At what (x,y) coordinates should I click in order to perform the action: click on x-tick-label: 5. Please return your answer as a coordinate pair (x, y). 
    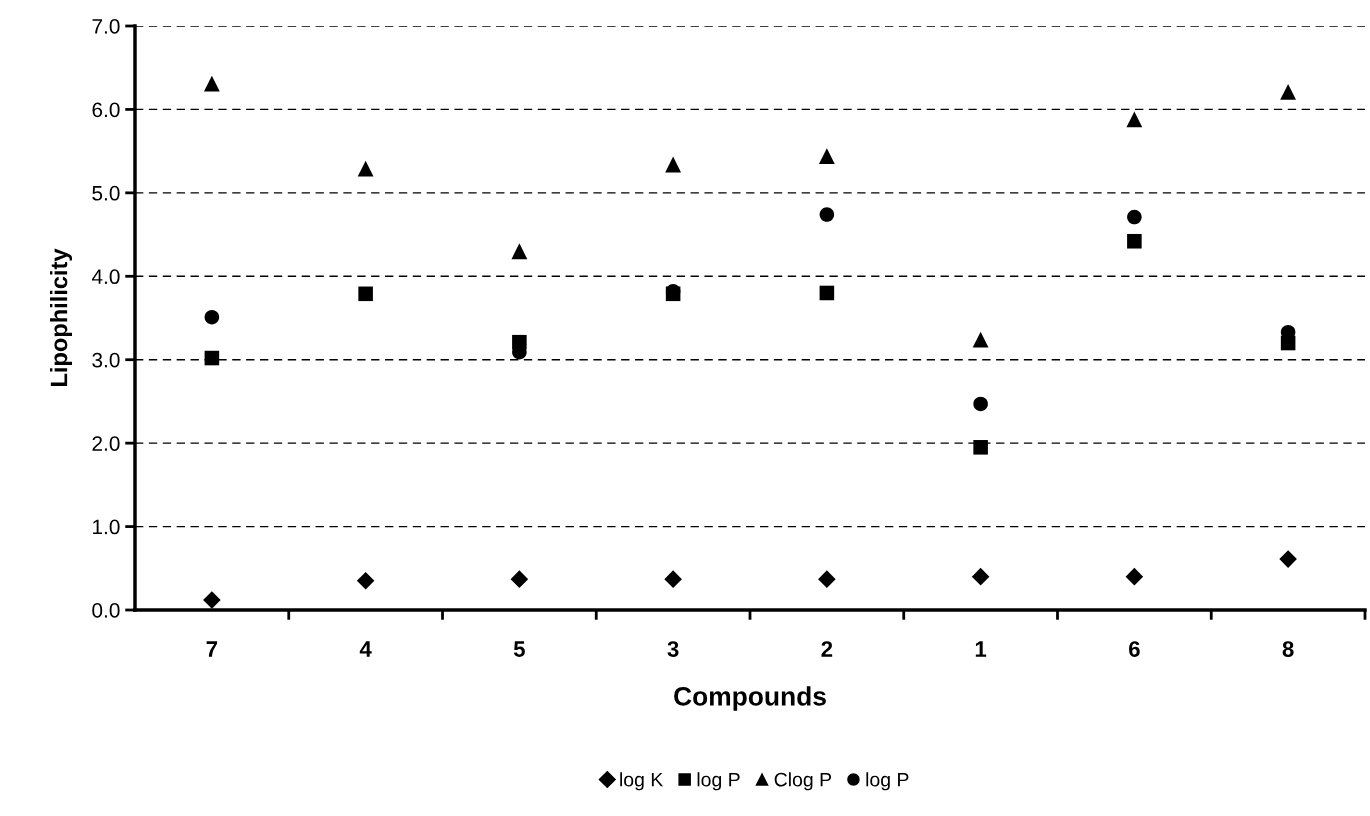
    Looking at the image, I should click on (519, 649).